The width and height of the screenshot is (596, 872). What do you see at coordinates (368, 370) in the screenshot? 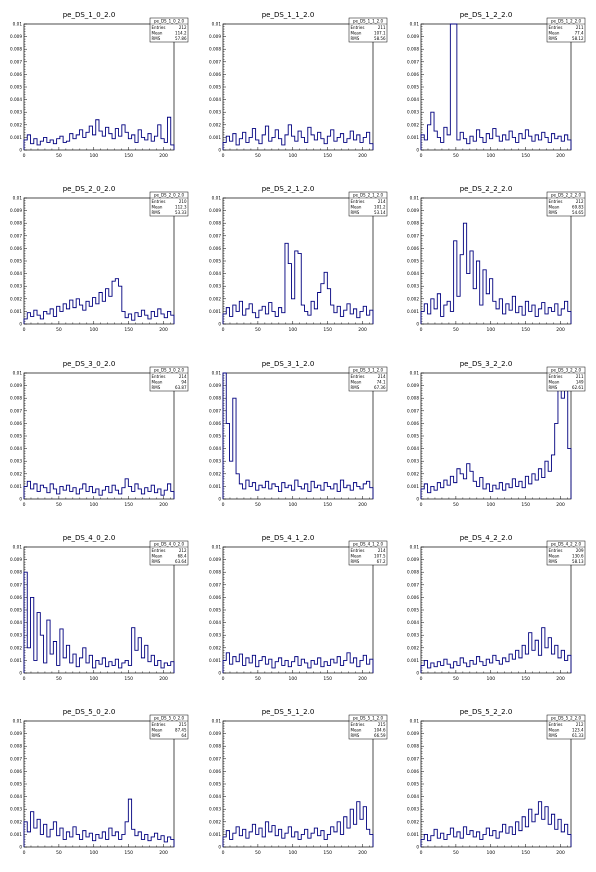
I see `stats-name: pe_DS_3_1_2.0` at bounding box center [368, 370].